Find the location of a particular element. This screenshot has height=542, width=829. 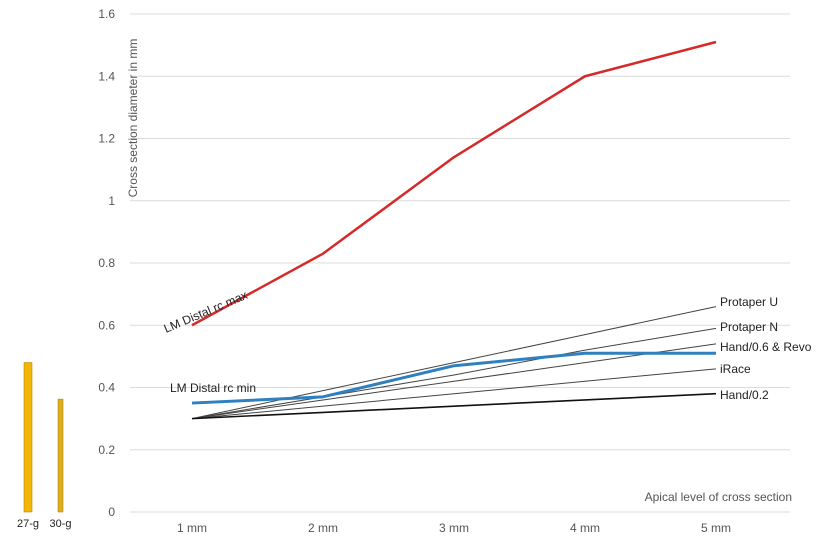

y-tick-label: 1.4 is located at coordinates (106, 76).